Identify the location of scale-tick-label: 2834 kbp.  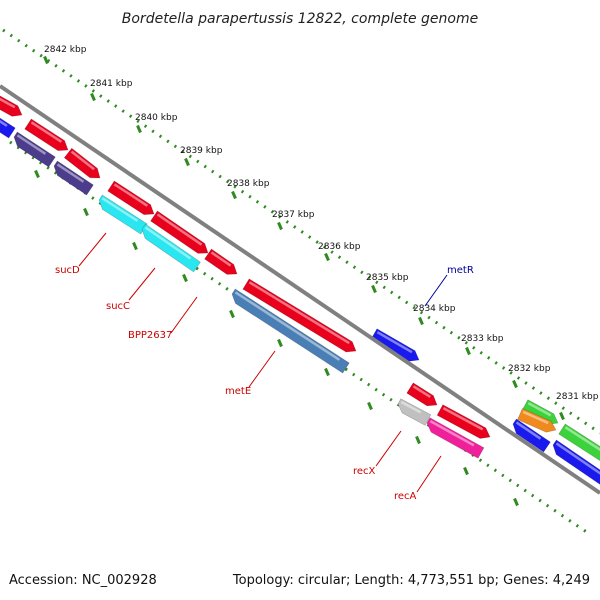
(434, 309).